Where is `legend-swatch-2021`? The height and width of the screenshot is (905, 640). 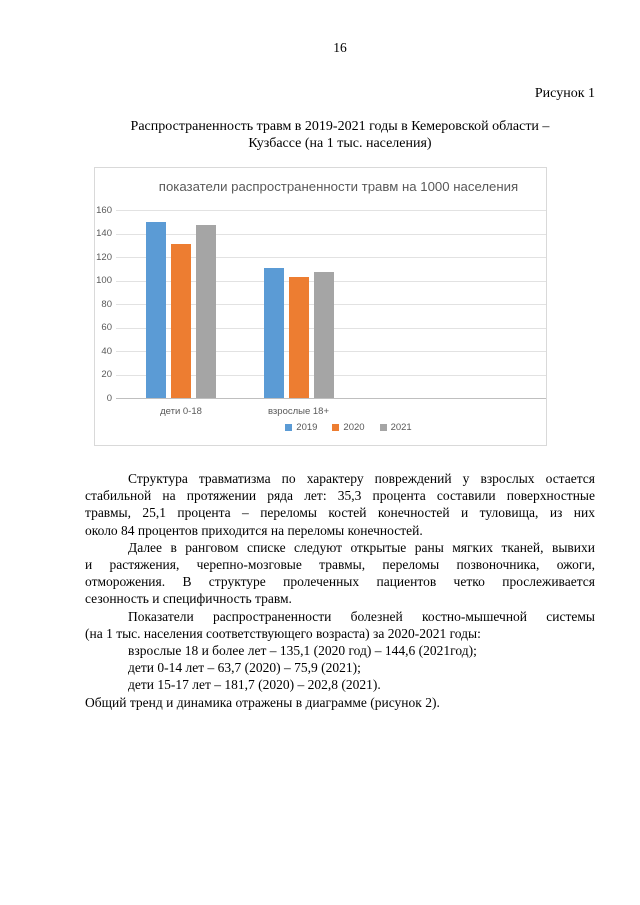 legend-swatch-2021 is located at coordinates (383, 427).